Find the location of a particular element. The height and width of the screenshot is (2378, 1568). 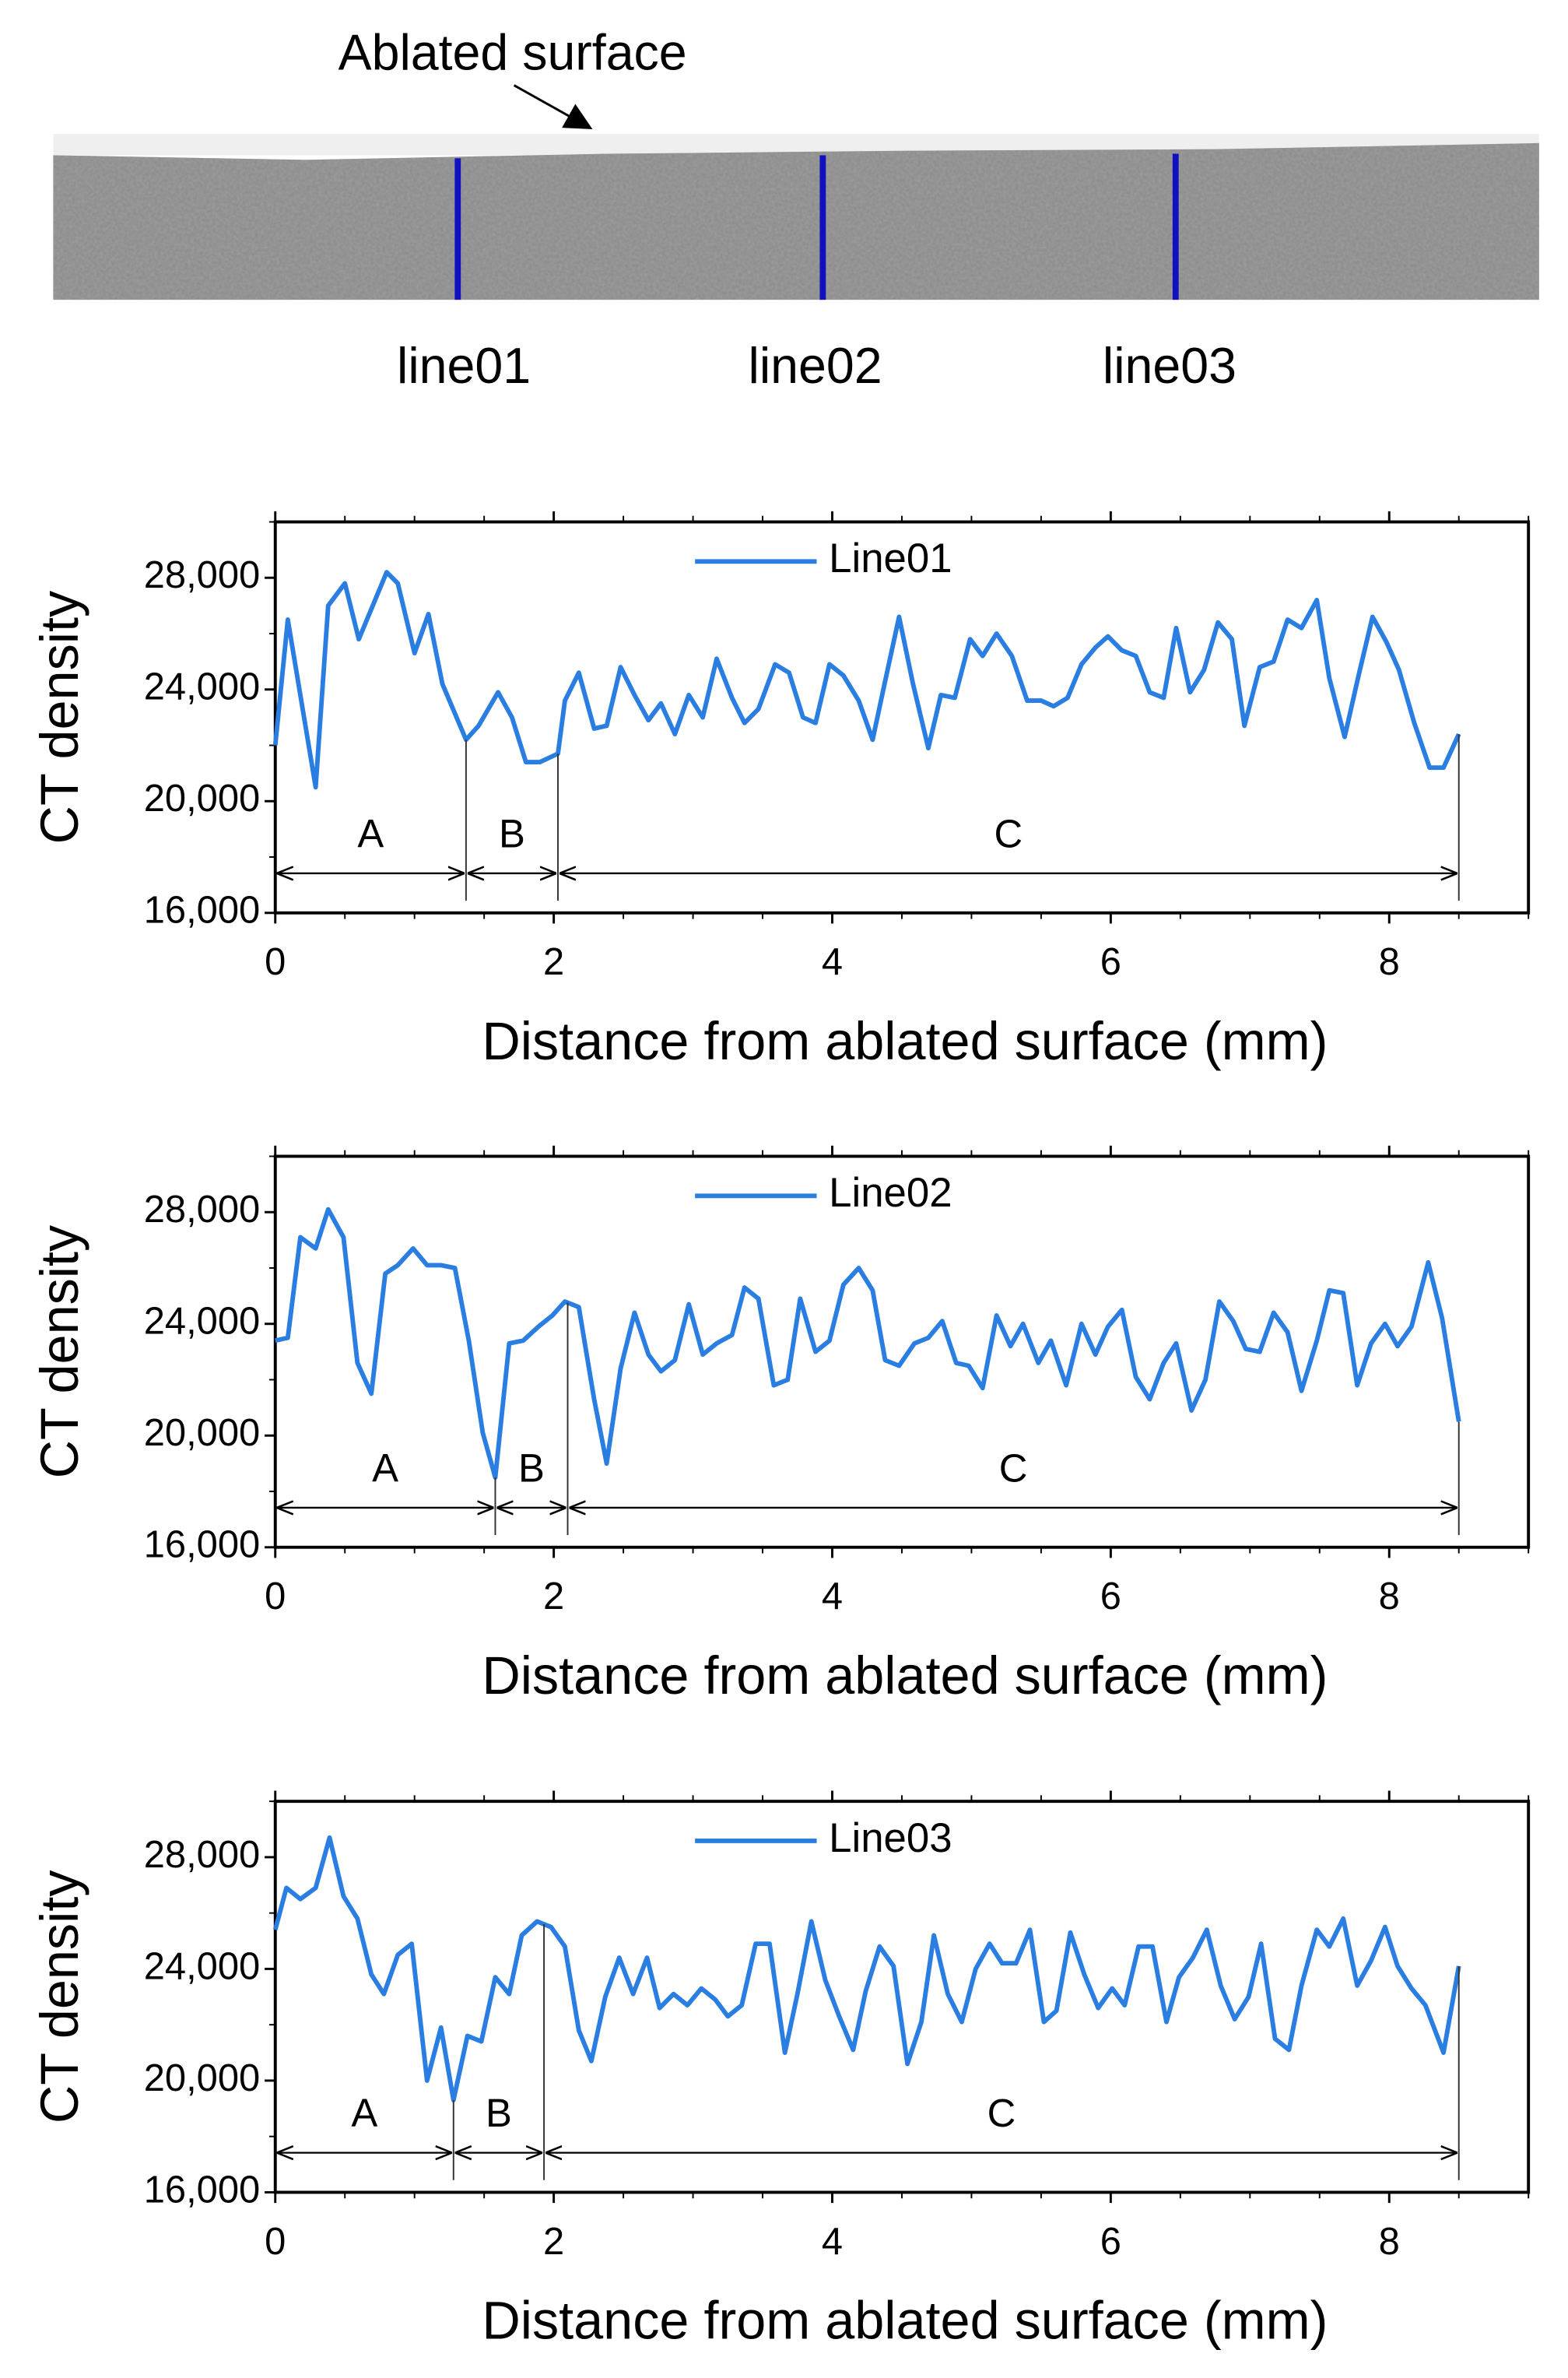

line-label: line01 is located at coordinates (464, 366).